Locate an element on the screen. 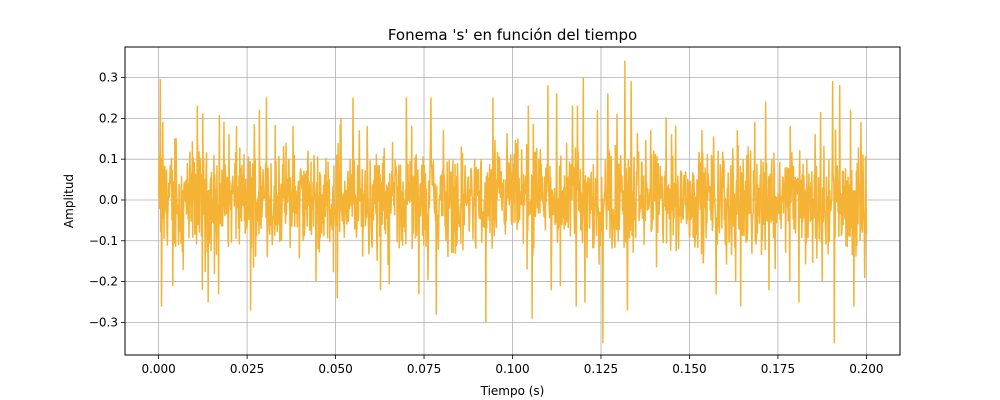 The image size is (1000, 400). x-tick-label: 0.175 is located at coordinates (778, 369).